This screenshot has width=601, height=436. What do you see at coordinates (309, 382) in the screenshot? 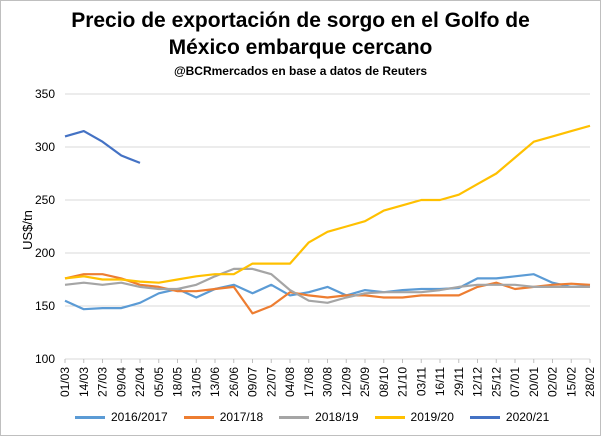
I see `x-tick-label: 17/08` at bounding box center [309, 382].